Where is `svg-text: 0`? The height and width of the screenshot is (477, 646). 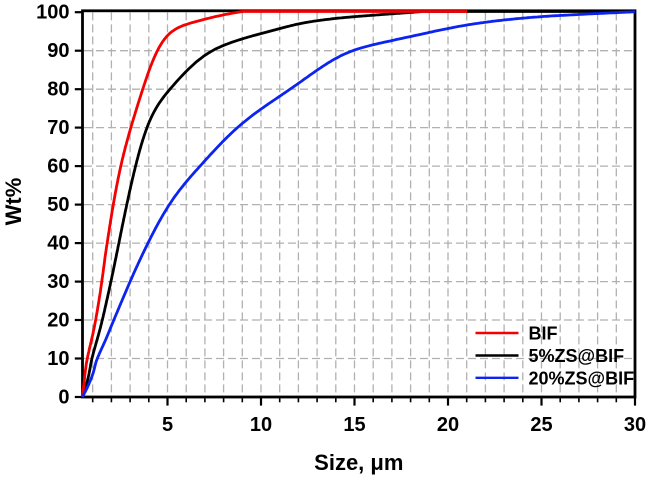
svg-text: 0 is located at coordinates (63, 397).